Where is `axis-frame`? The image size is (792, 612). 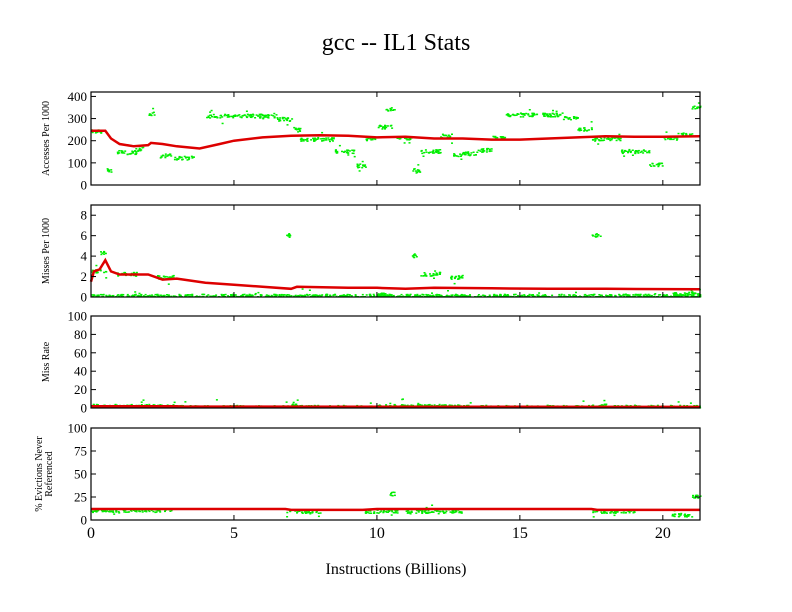 axis-frame is located at coordinates (395, 362).